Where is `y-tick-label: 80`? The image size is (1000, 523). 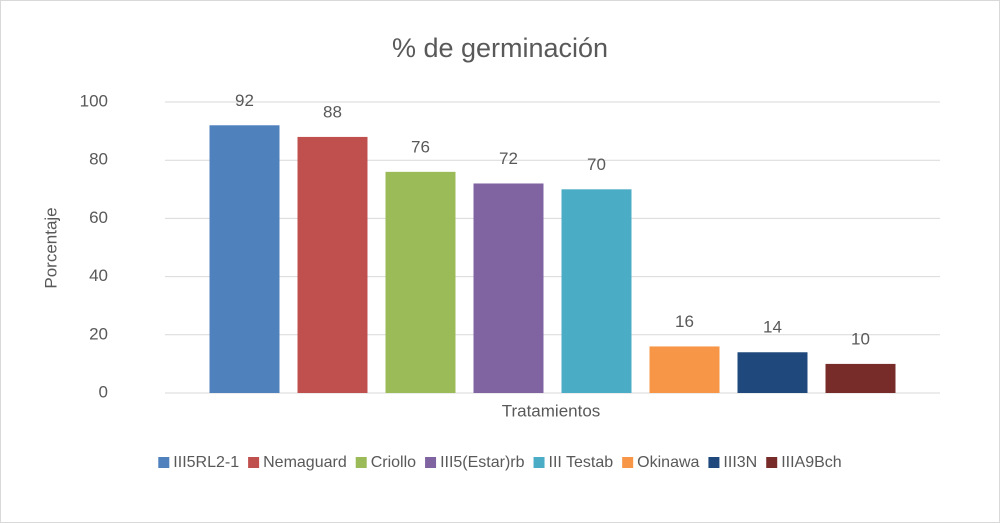
y-tick-label: 80 is located at coordinates (98, 159).